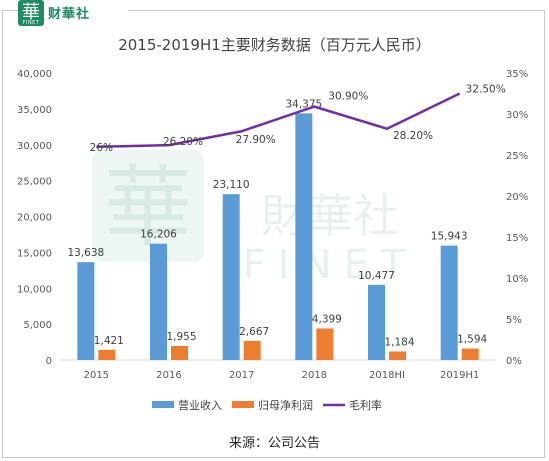  Describe the element at coordinates (34, 289) in the screenshot. I see `y-left-tick-label: 10,000` at that location.